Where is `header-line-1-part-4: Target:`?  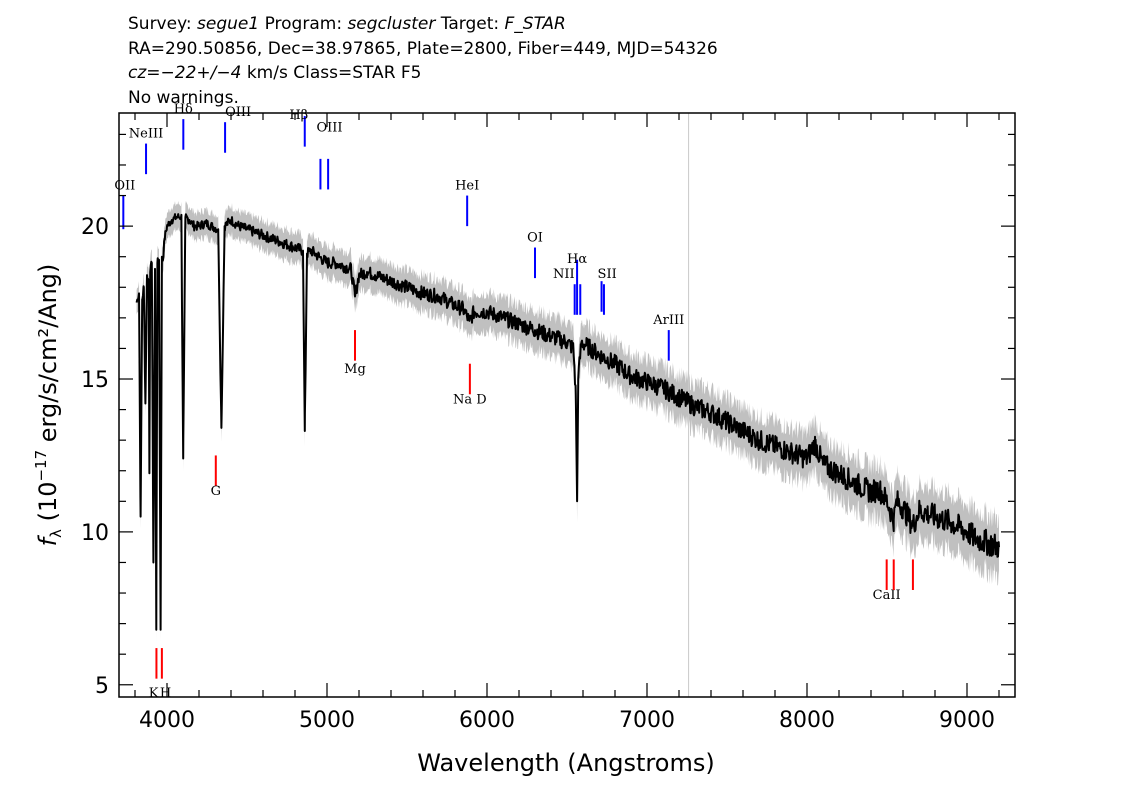 header-line-1-part-4: Target: is located at coordinates (469, 24).